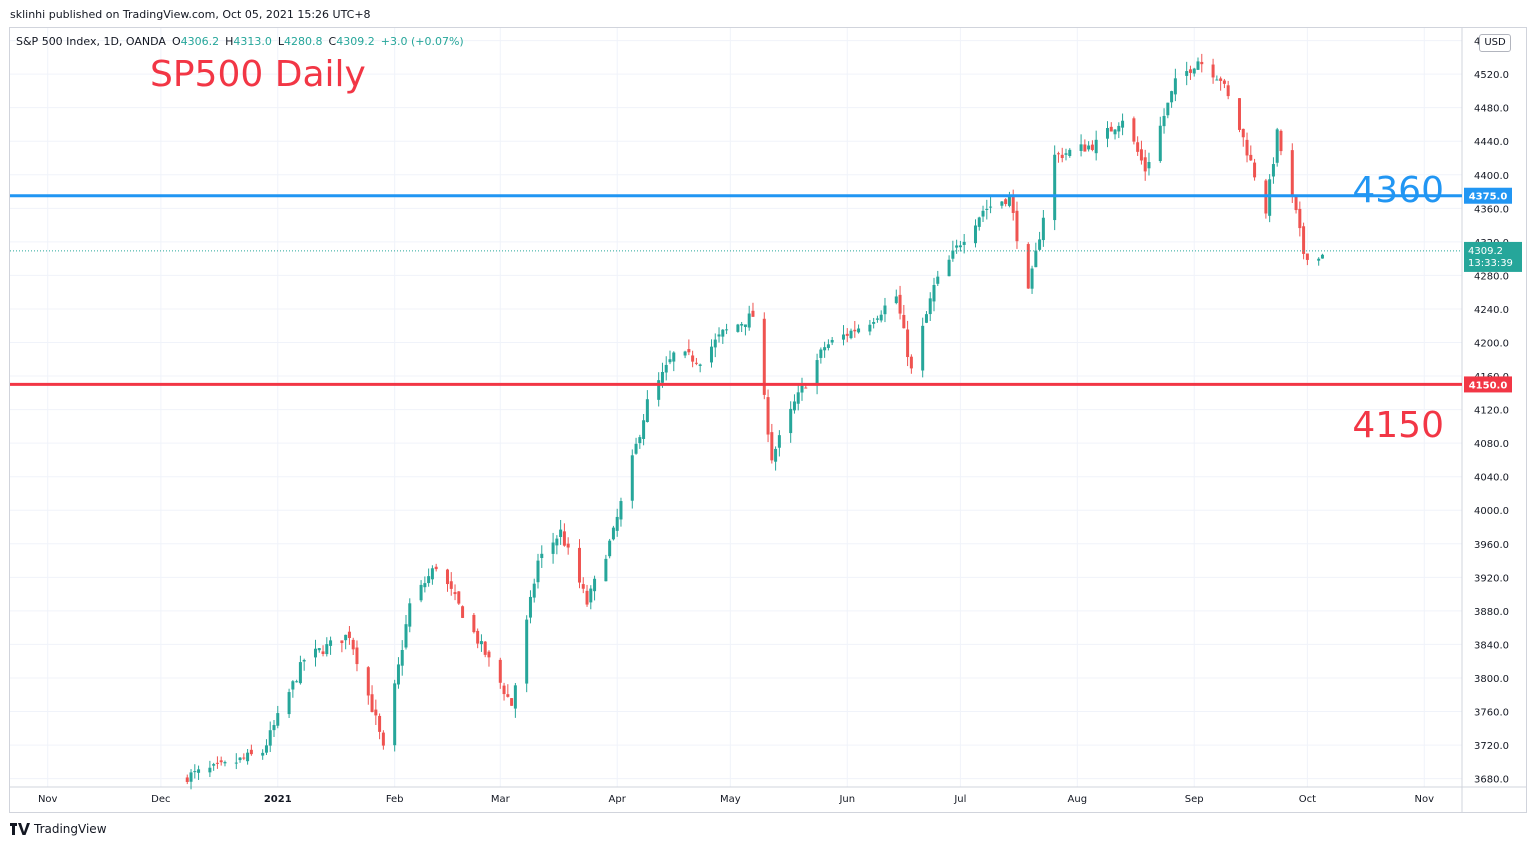 This screenshot has width=1536, height=848. What do you see at coordinates (58, 829) in the screenshot?
I see `tradingview-brand: TradingView` at bounding box center [58, 829].